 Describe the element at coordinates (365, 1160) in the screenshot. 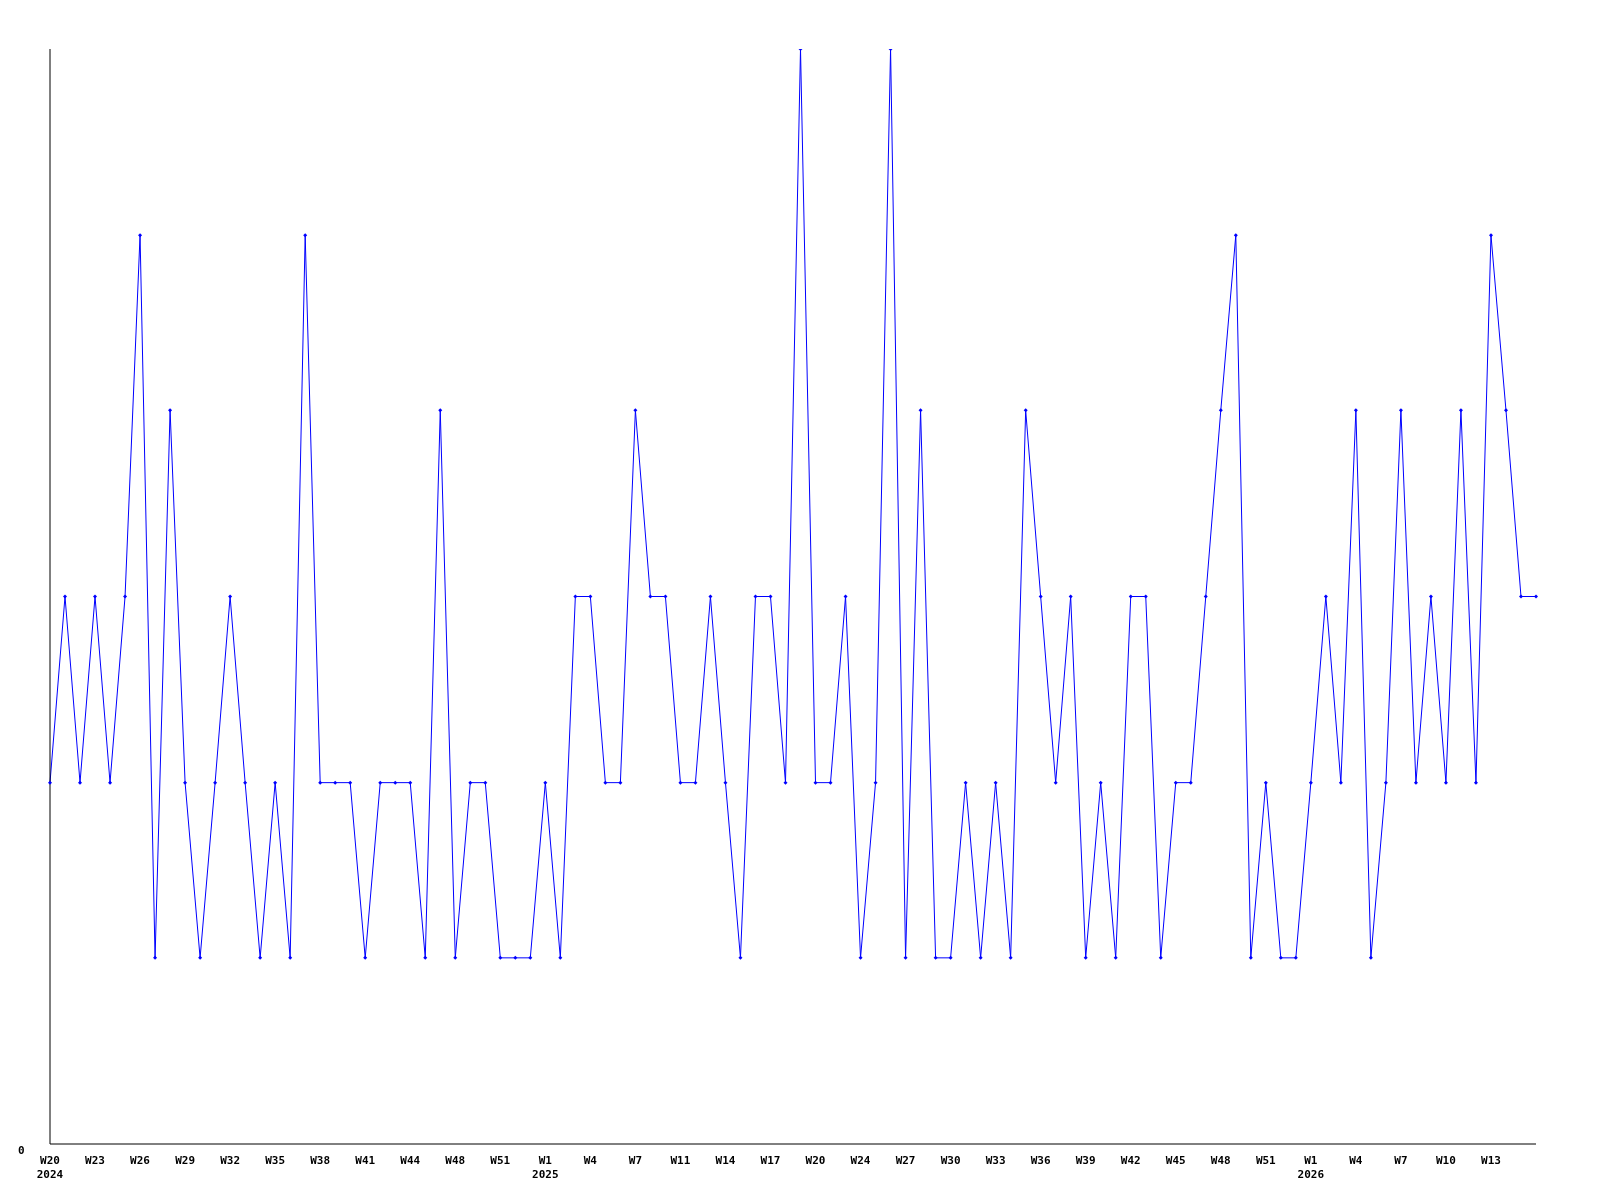

I see `x-tick-label: W41` at that location.